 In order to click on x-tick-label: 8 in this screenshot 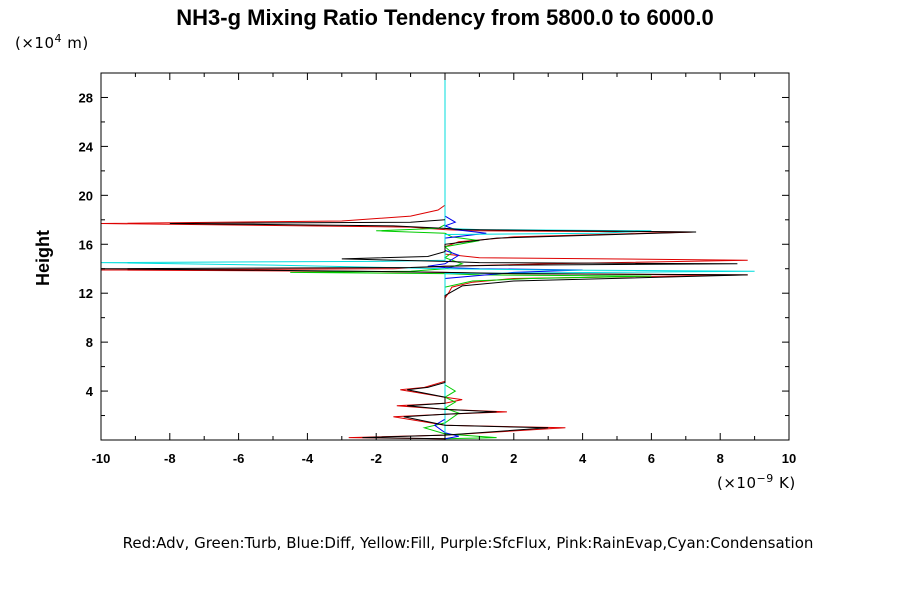, I will do `click(720, 458)`.